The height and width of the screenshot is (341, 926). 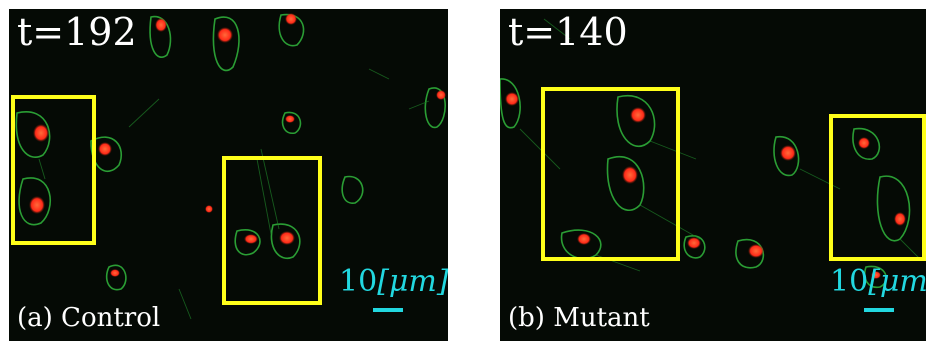 What do you see at coordinates (77, 32) in the screenshot?
I see `timestamp-label: t=192` at bounding box center [77, 32].